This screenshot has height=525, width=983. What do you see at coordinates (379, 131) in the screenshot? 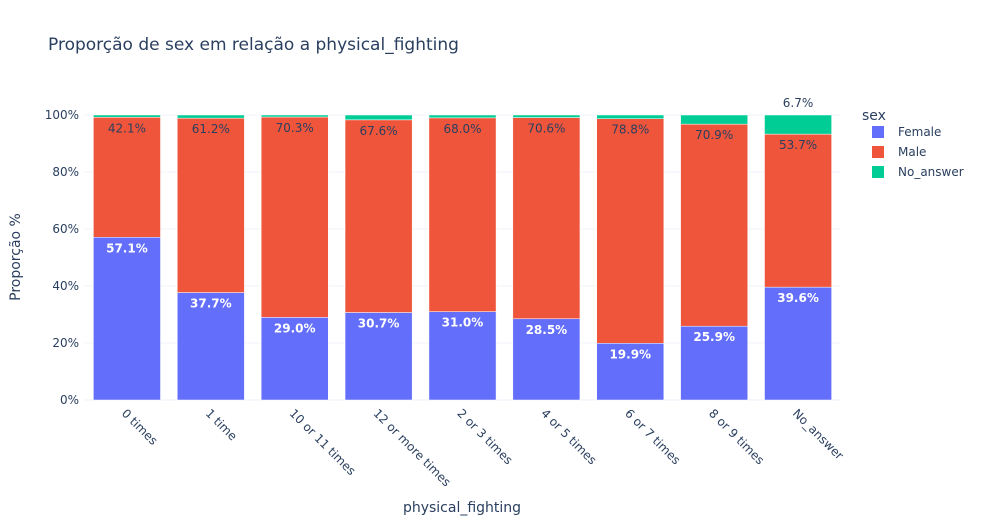
I see `data-label: 67.6%` at bounding box center [379, 131].